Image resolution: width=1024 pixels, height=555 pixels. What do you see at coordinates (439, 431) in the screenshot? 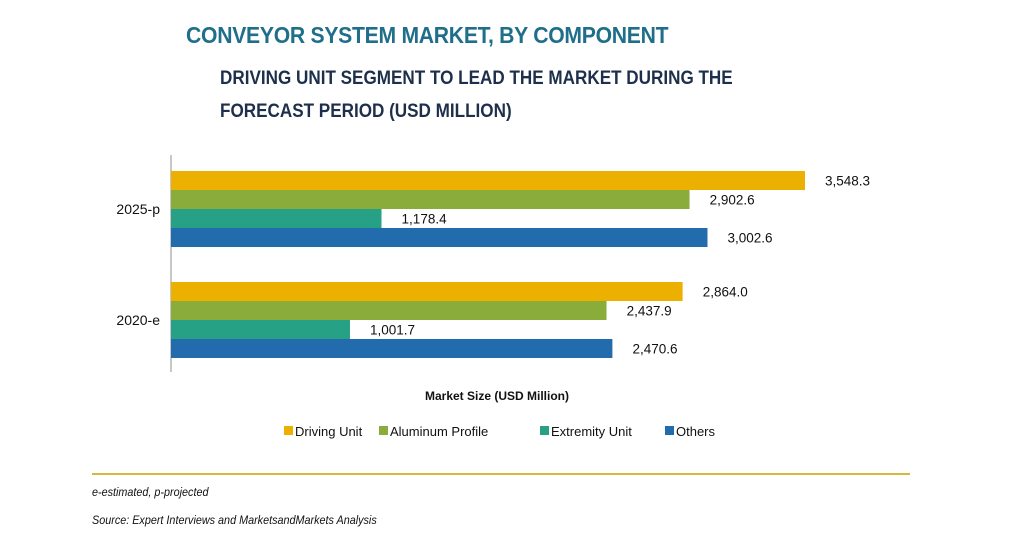
I see `legend-label: Aluminum Profile` at bounding box center [439, 431].